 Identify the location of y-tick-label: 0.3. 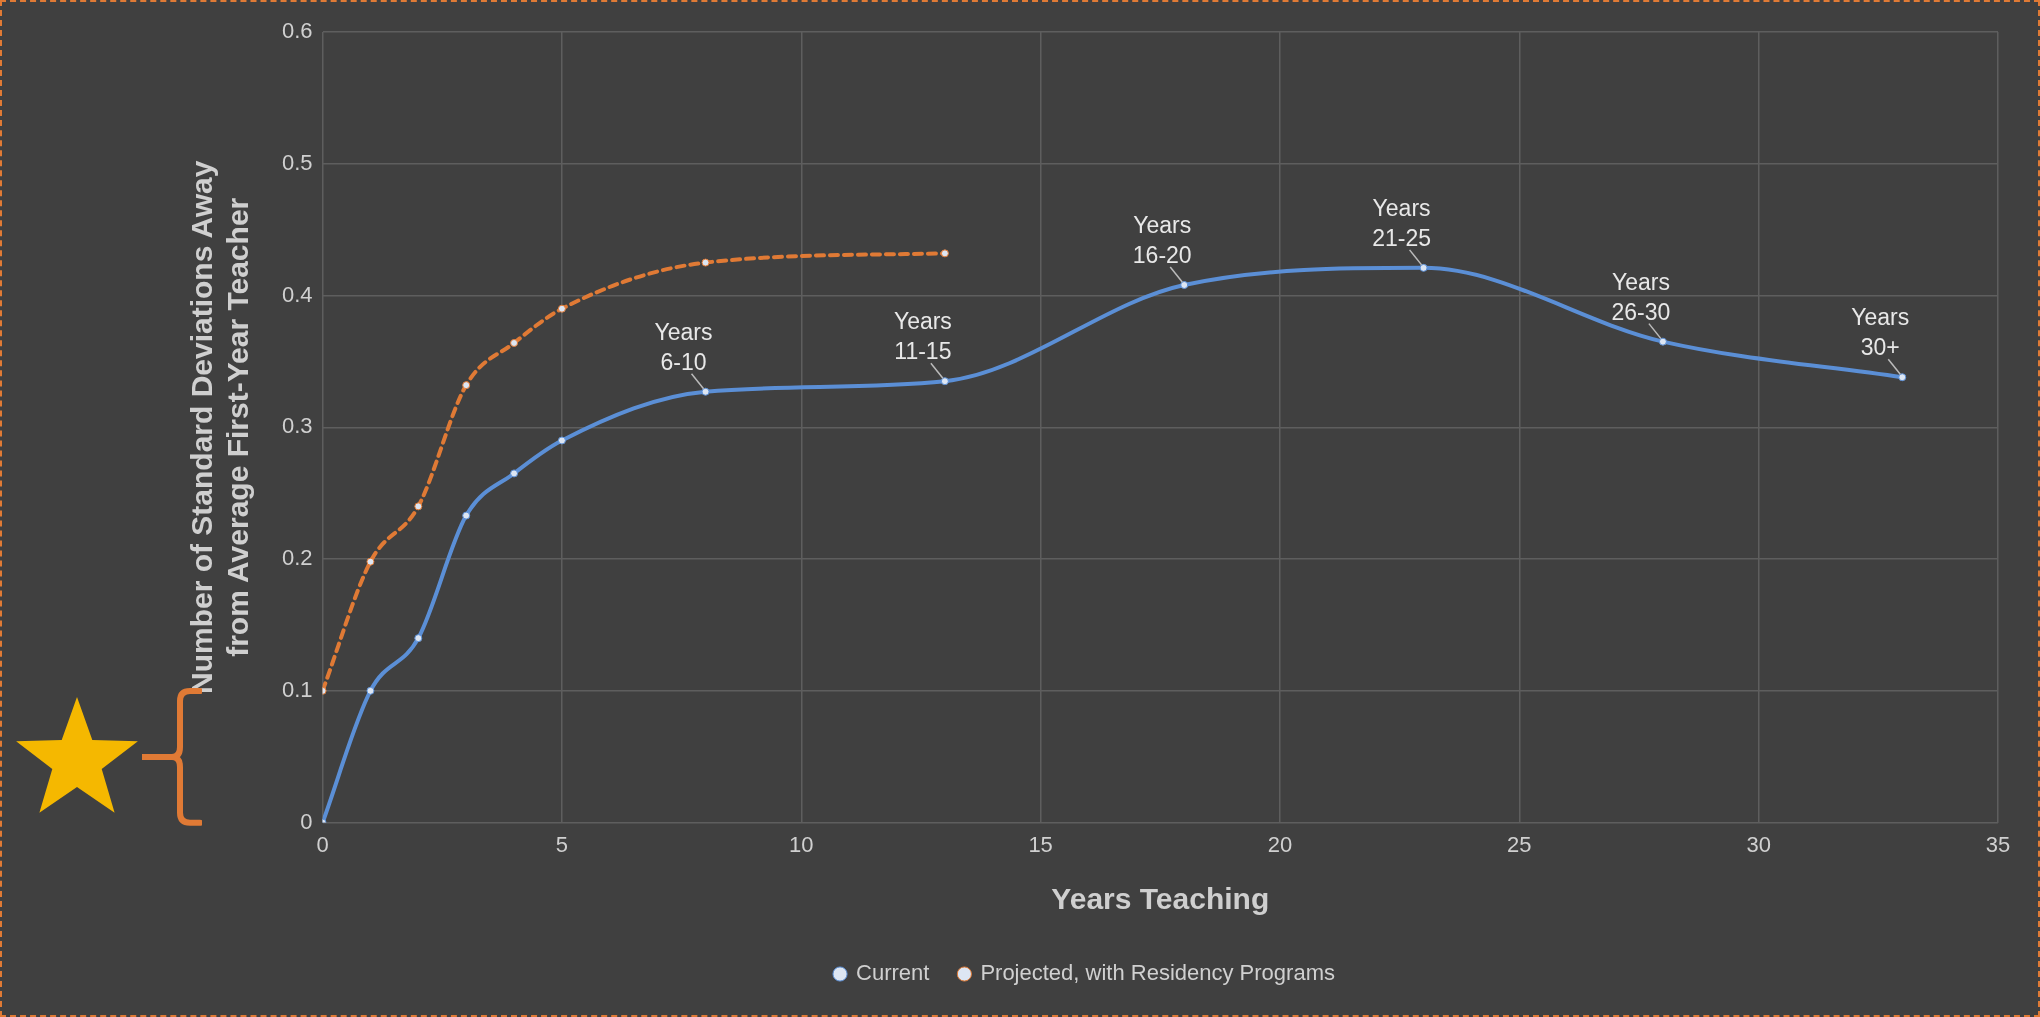
(297, 426).